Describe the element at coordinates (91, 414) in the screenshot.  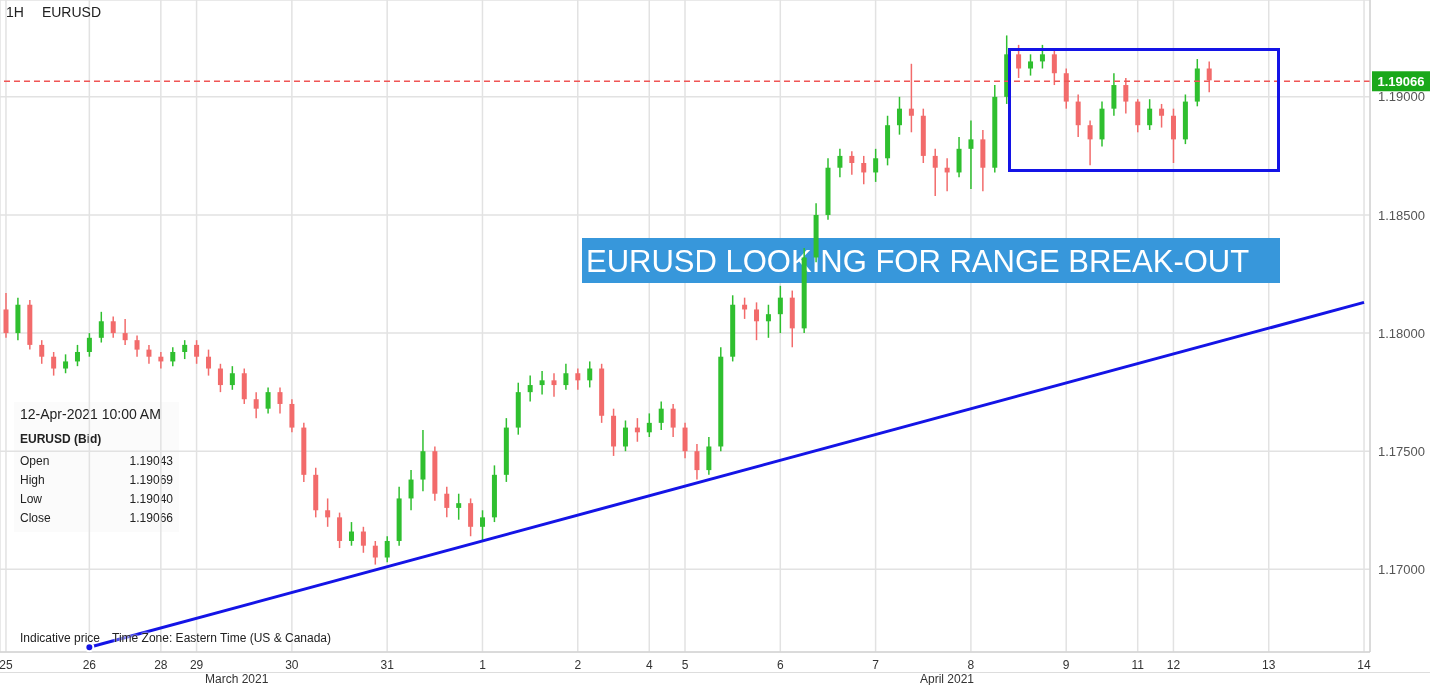
I see `annotation: 12-Apr-2021 10:00 AM` at that location.